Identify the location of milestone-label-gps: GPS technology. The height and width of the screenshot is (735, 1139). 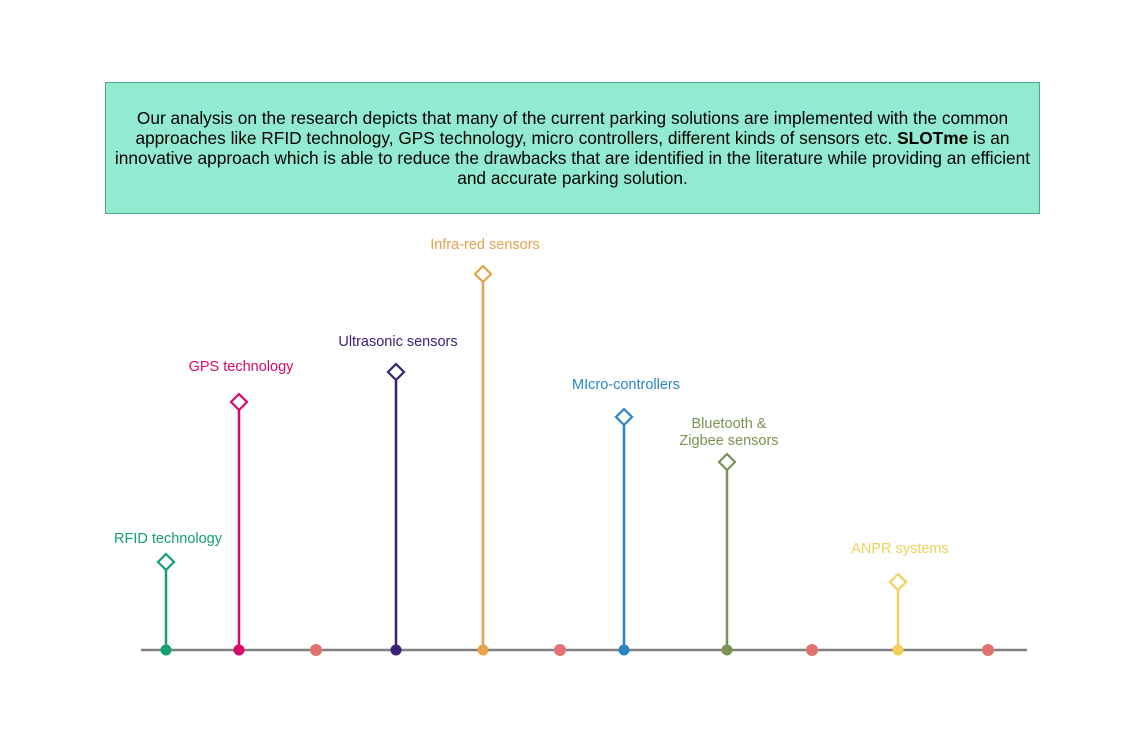
(242, 367).